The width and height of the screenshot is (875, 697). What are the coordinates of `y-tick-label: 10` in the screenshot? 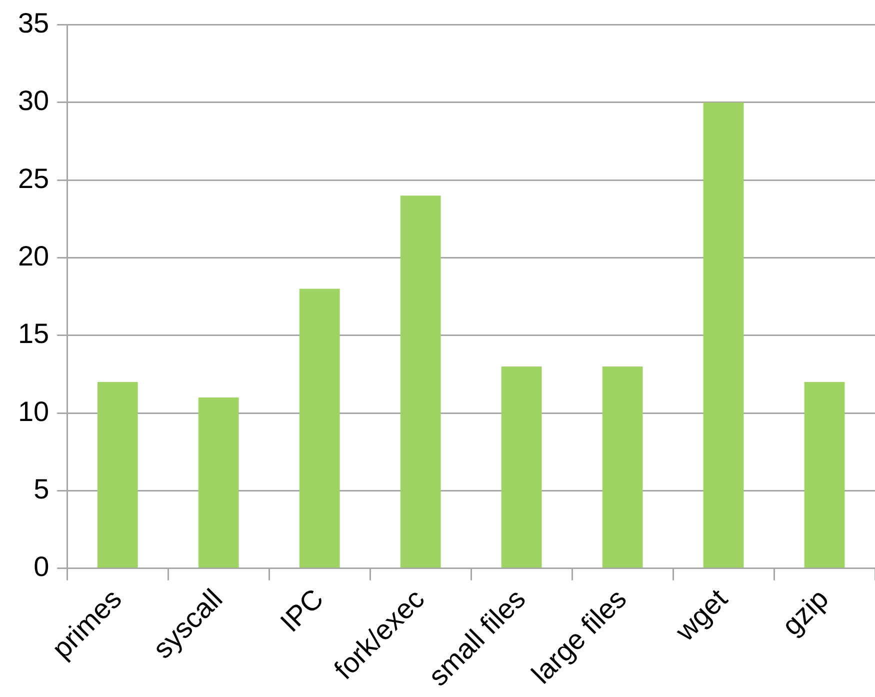 It's located at (34, 411).